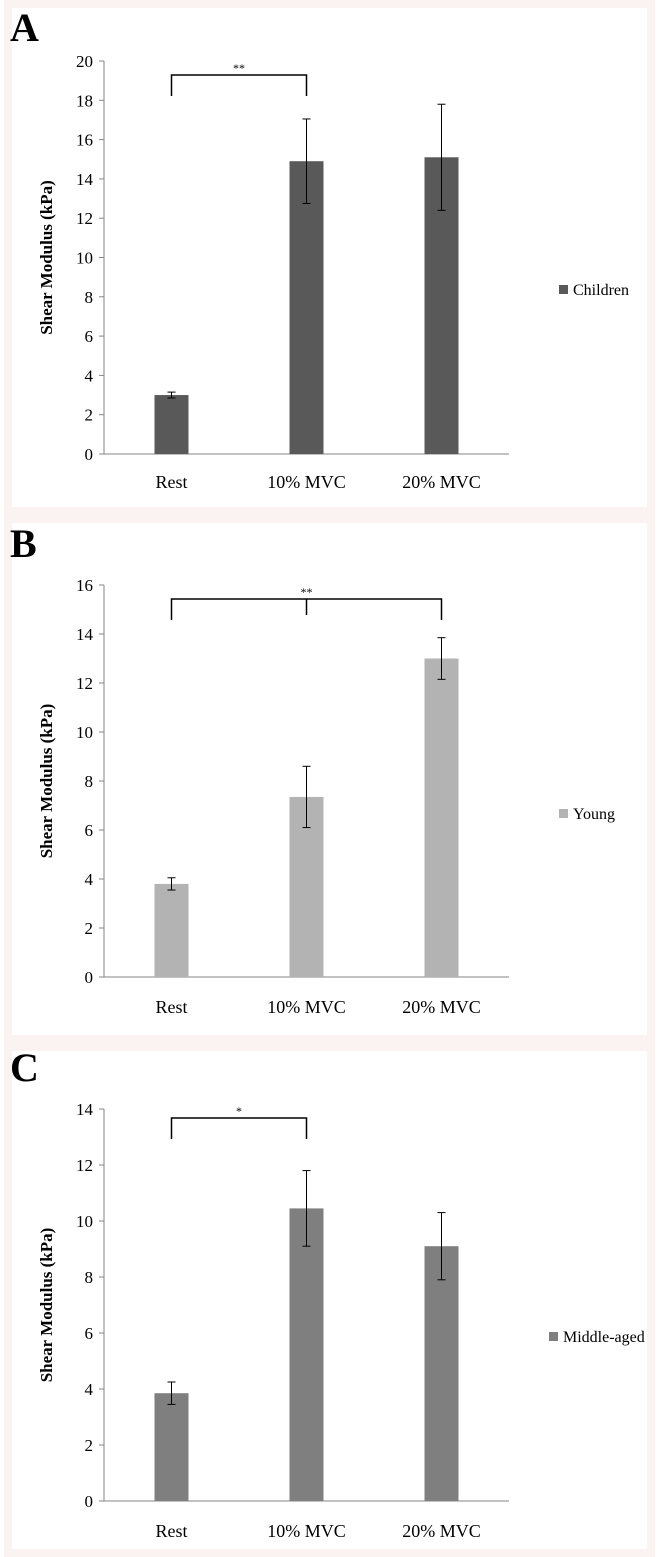 Image resolution: width=659 pixels, height=1557 pixels. Describe the element at coordinates (239, 1111) in the screenshot. I see `significance-marker: *` at that location.